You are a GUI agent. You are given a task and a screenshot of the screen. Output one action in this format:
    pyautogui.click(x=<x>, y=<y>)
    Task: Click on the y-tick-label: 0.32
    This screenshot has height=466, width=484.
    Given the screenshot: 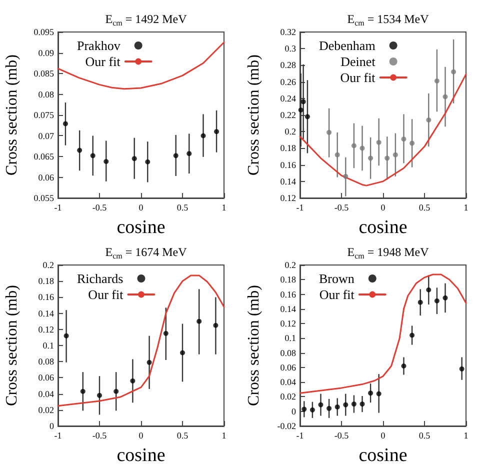 What is the action you would take?
    pyautogui.click(x=288, y=32)
    